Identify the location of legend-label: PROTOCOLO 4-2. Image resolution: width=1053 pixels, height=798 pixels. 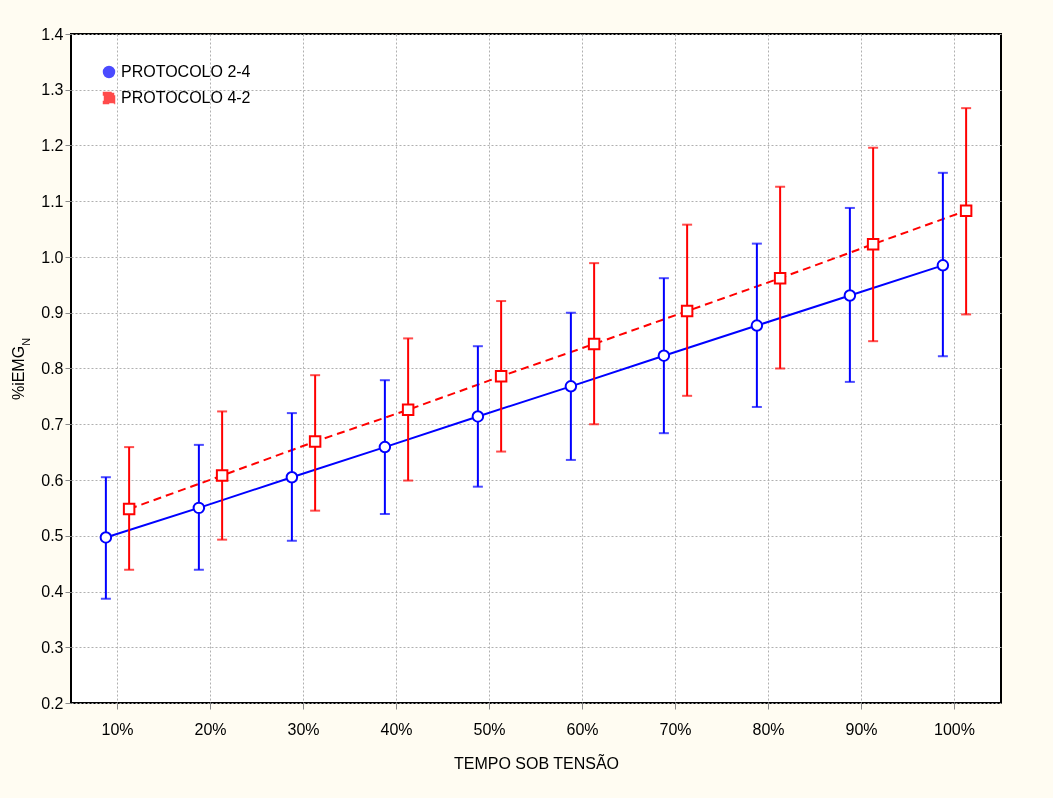
(186, 97).